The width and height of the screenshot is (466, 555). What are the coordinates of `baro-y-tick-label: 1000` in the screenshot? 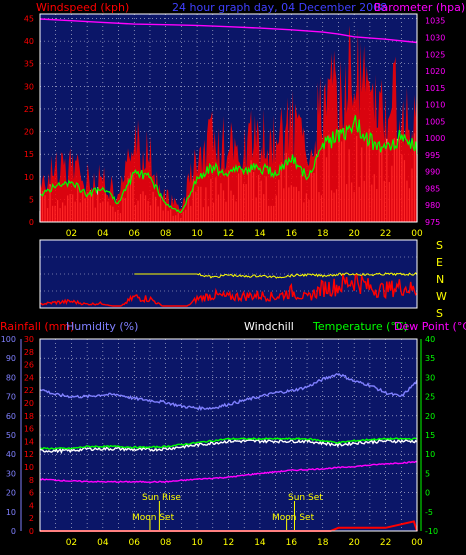 It's located at (435, 138).